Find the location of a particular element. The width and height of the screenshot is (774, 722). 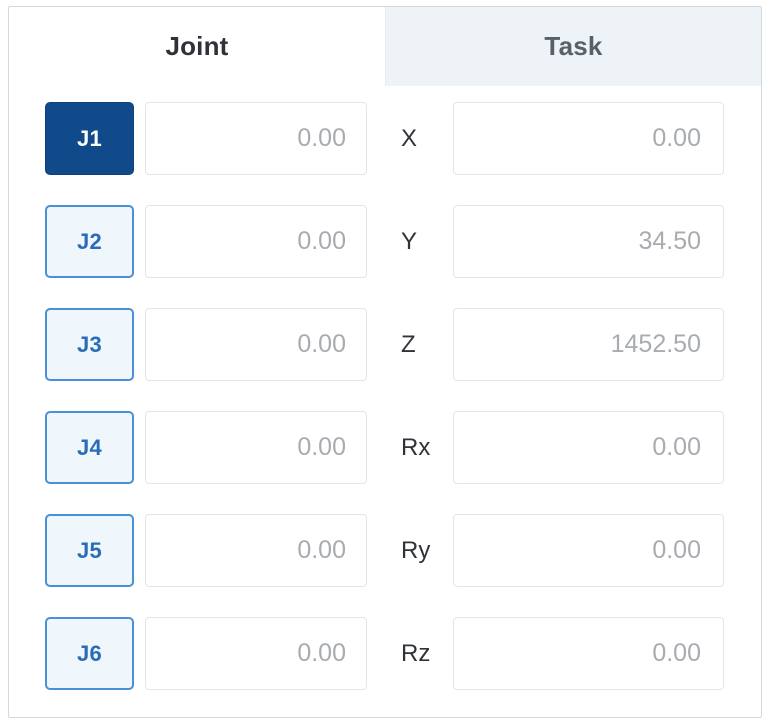

task-value-z: 1452.50 is located at coordinates (655, 344).